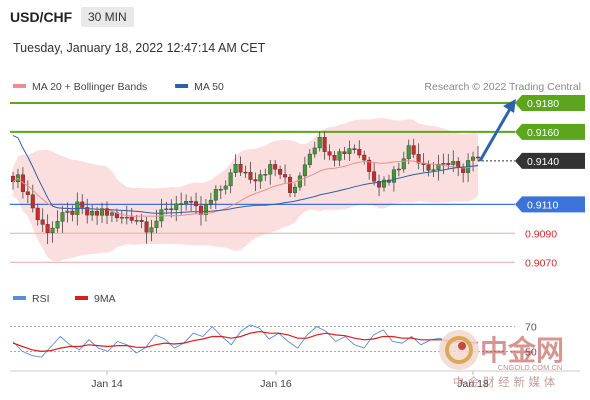 This screenshot has height=400, width=590. I want to click on rsi-ma-line, so click(245, 341).